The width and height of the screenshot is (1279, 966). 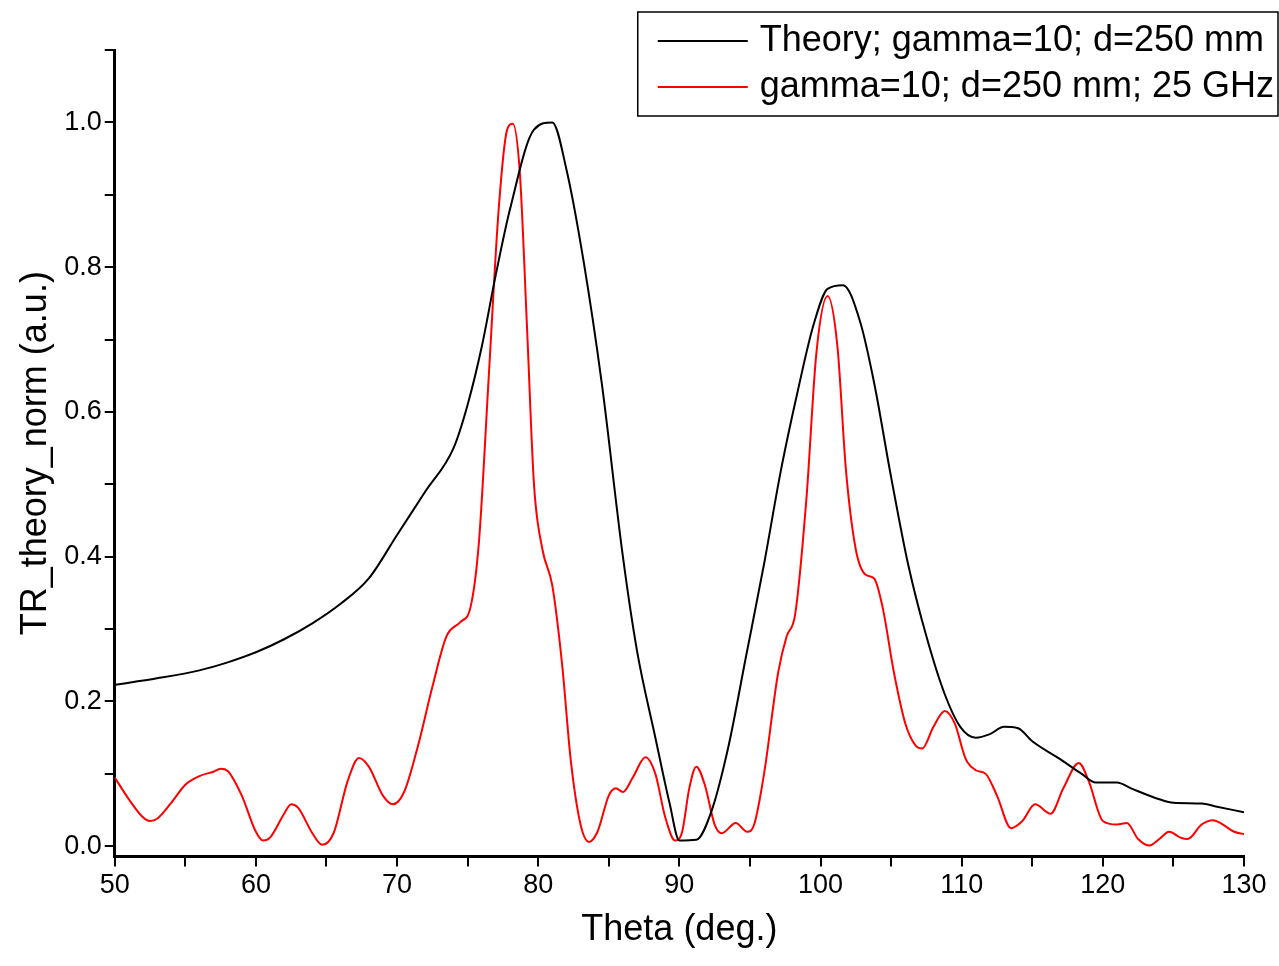 I want to click on x-tick-label: 130, so click(x=1244, y=884).